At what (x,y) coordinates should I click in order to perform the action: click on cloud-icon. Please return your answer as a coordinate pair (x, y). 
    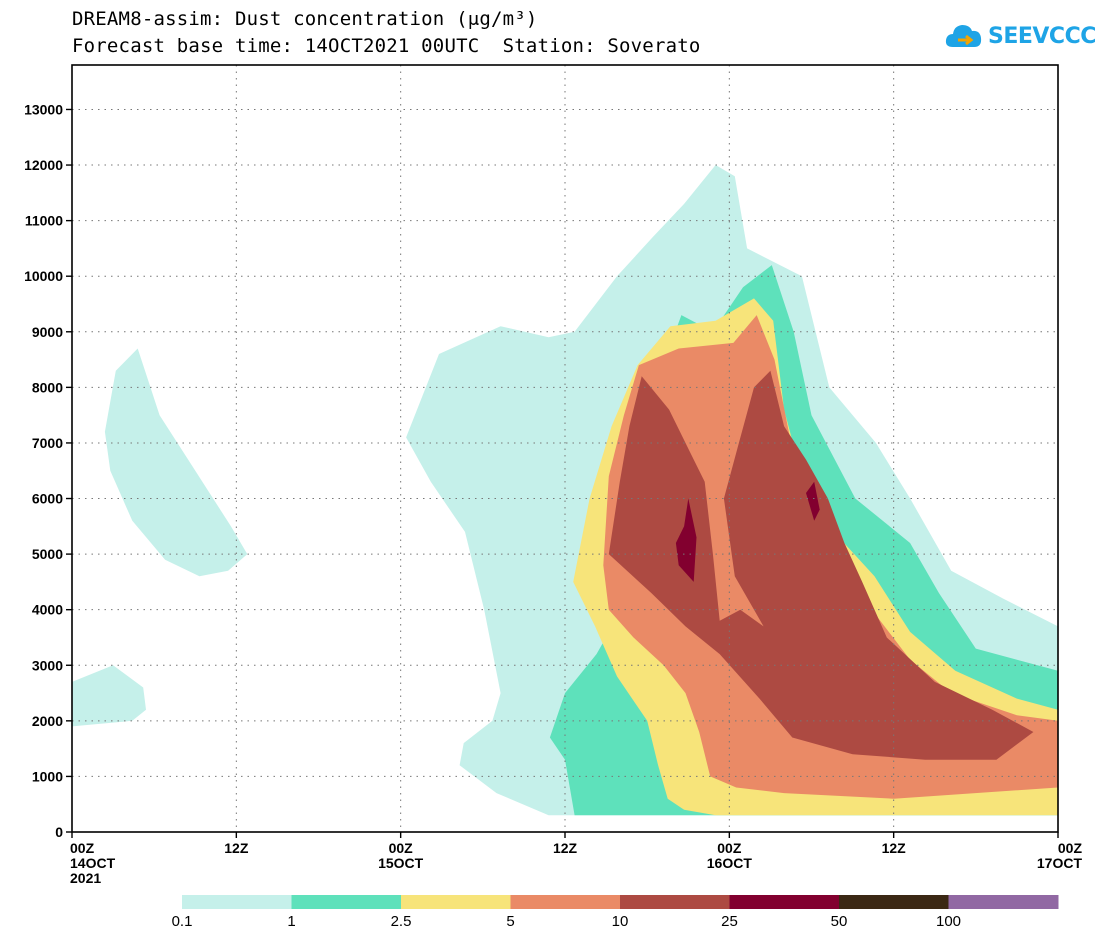
    Looking at the image, I should click on (963, 36).